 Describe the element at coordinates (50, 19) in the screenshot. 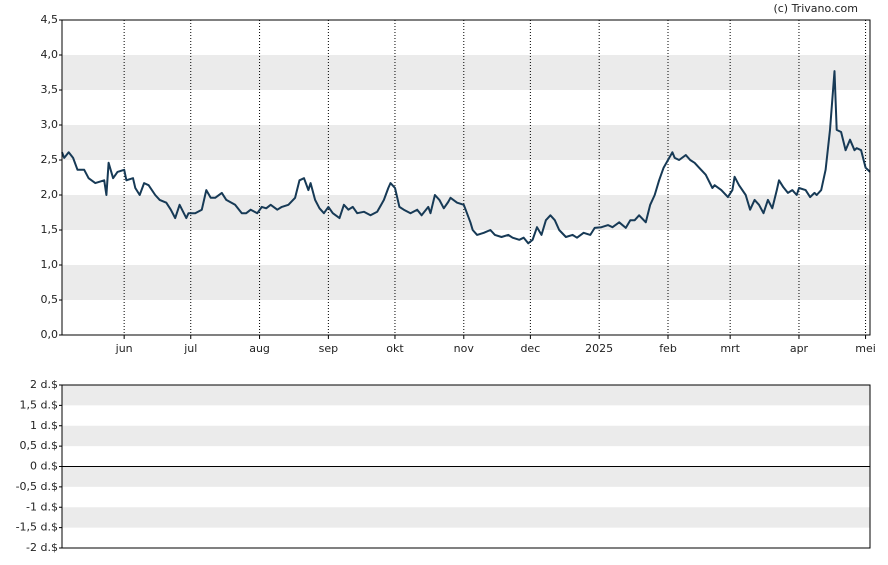

I see `y-tick-label: 4,5` at that location.